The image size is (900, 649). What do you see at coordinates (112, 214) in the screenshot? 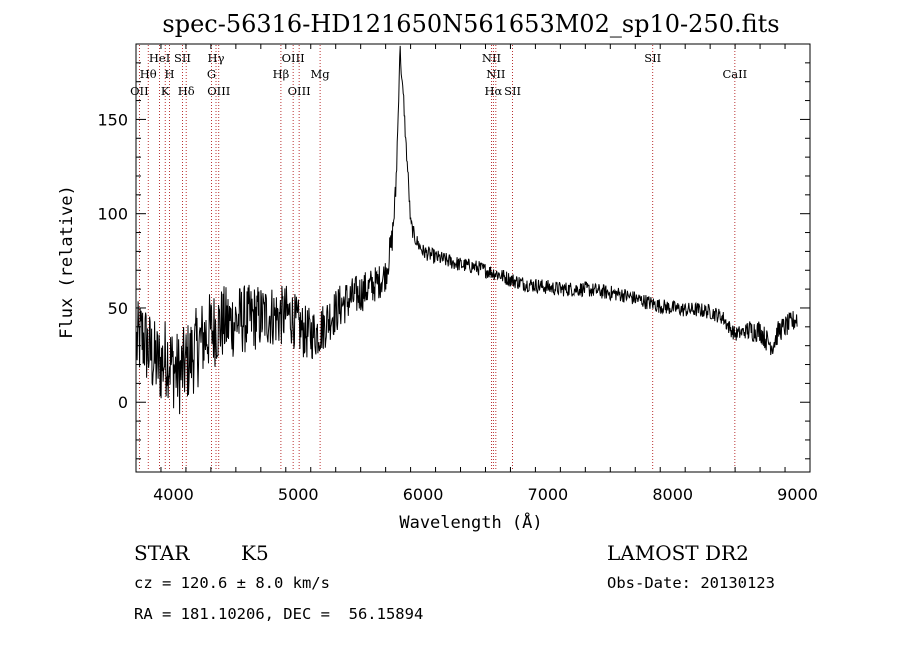
I see `y-tick-label: 100` at bounding box center [112, 214].